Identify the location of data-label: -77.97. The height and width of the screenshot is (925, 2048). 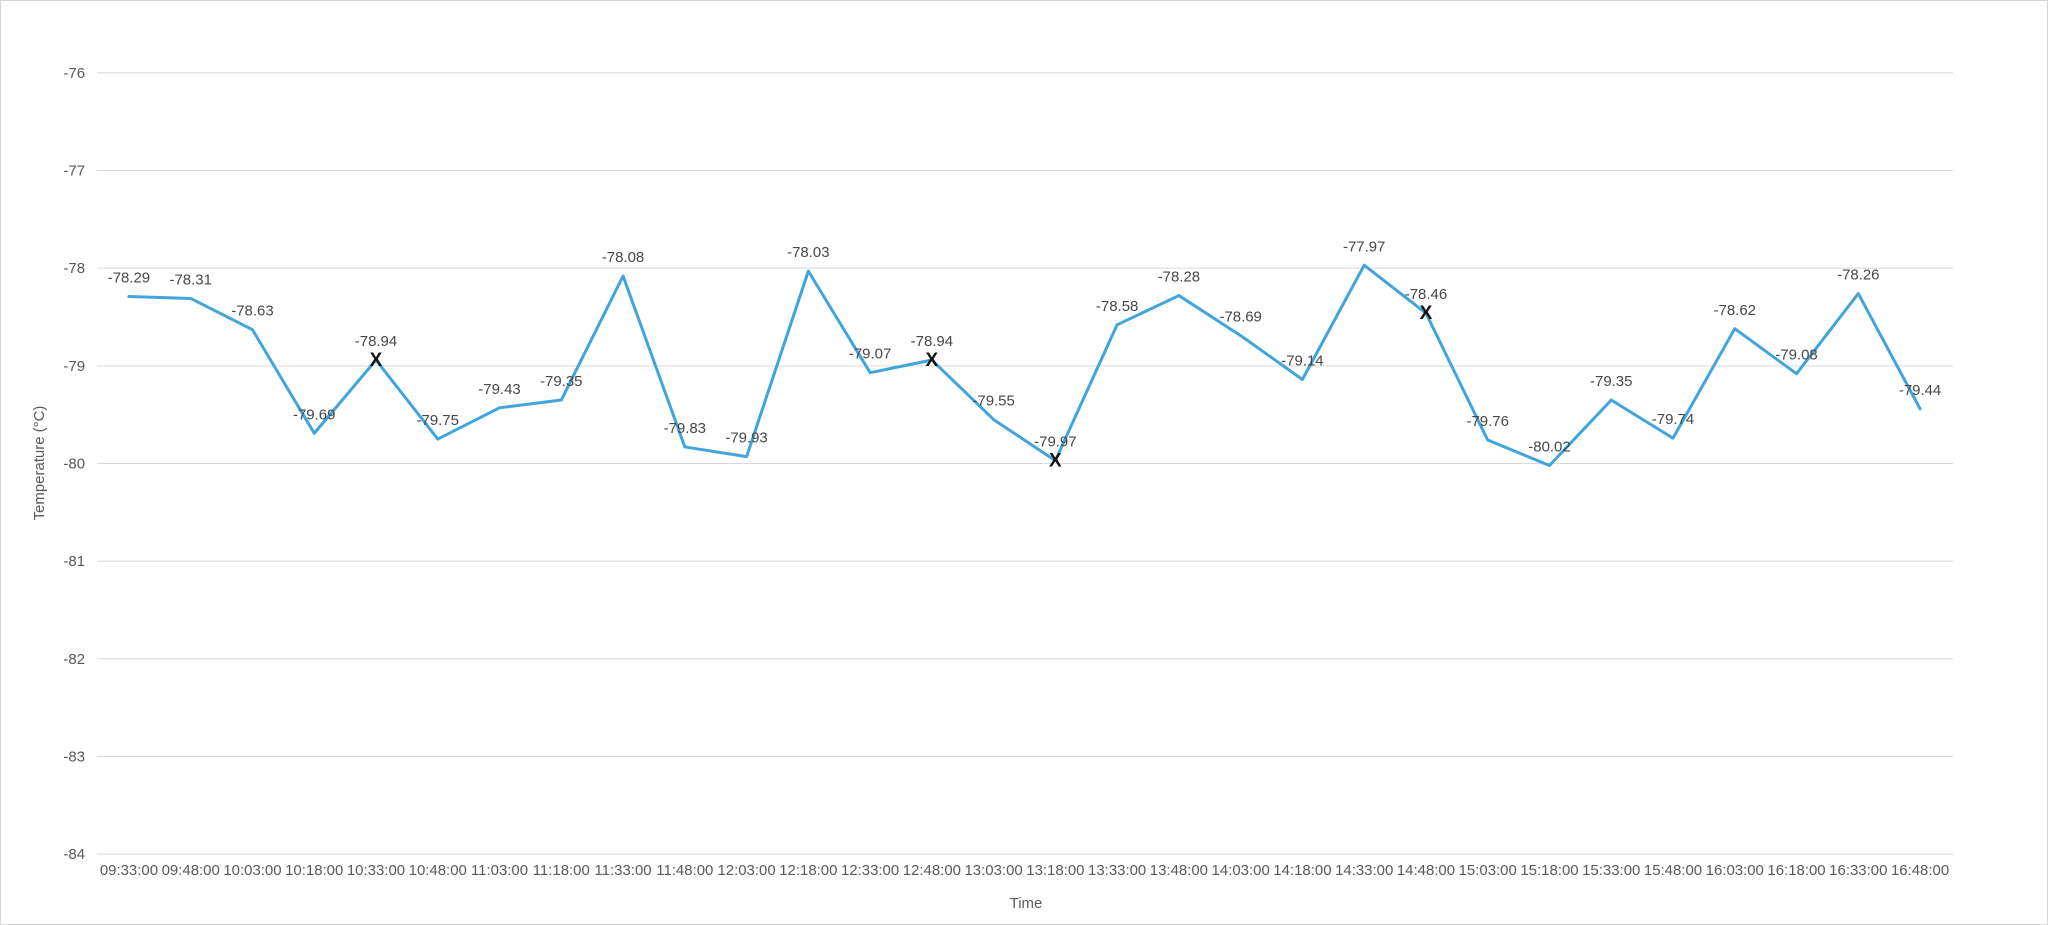
(1364, 246).